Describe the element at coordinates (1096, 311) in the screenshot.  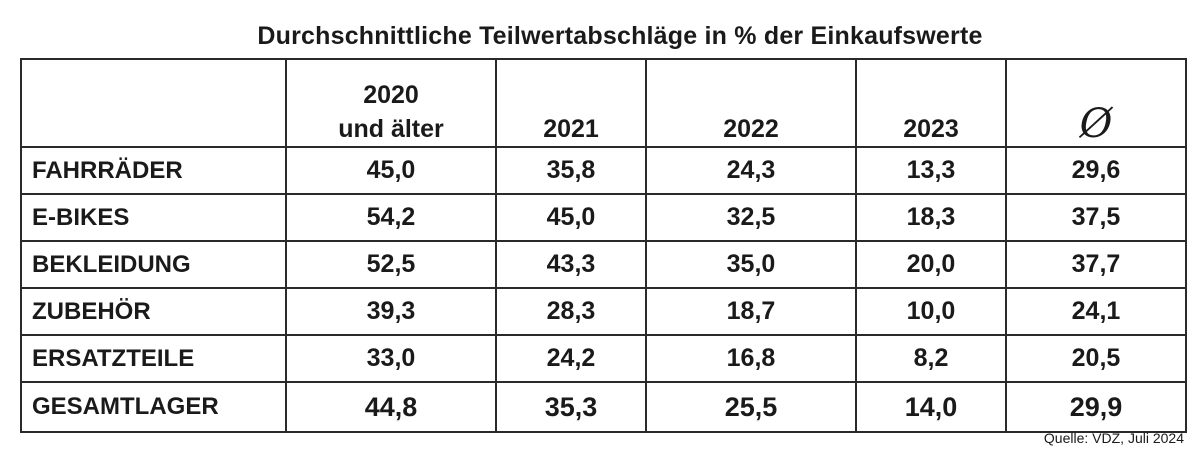
I see `table-cell: 24,1` at that location.